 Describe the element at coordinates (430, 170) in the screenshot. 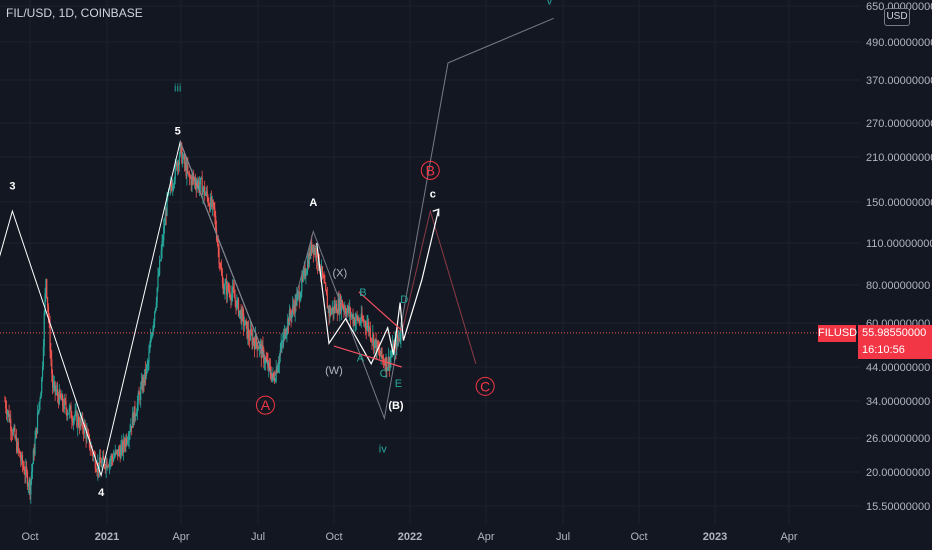

I see `wave-label: B` at that location.